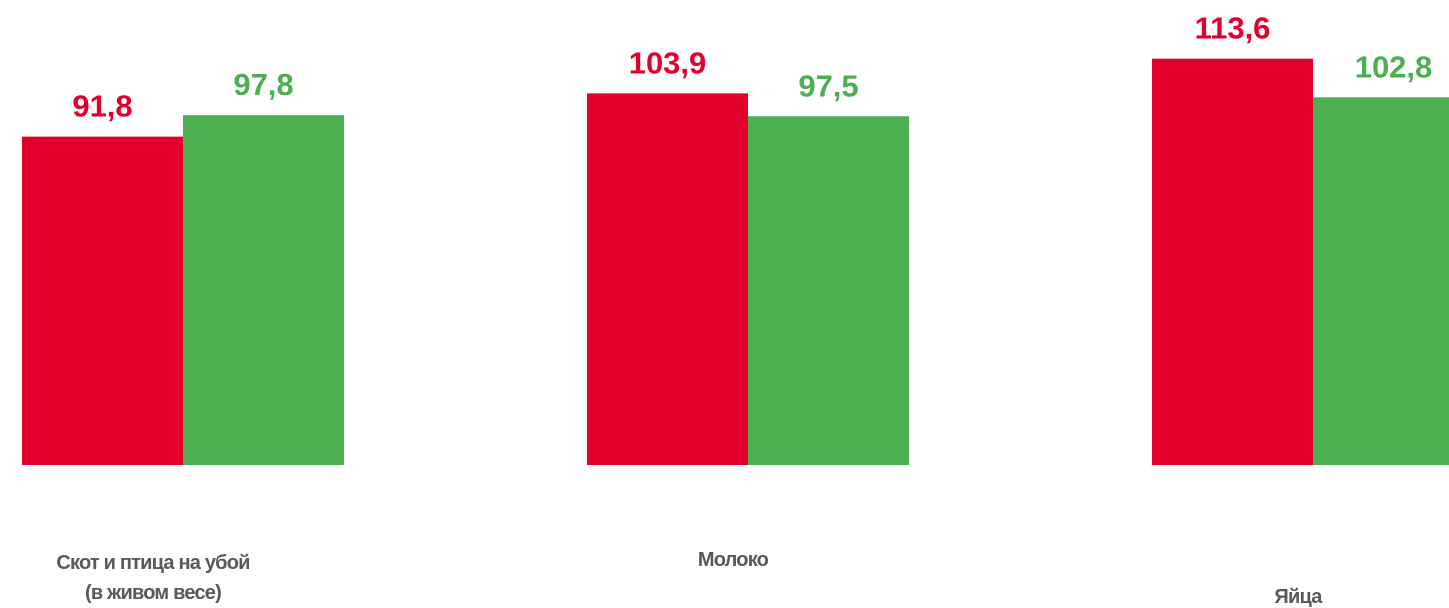 Image resolution: width=1449 pixels, height=608 pixels. What do you see at coordinates (828, 85) in the screenshot?
I see `value-label: 97,5` at bounding box center [828, 85].